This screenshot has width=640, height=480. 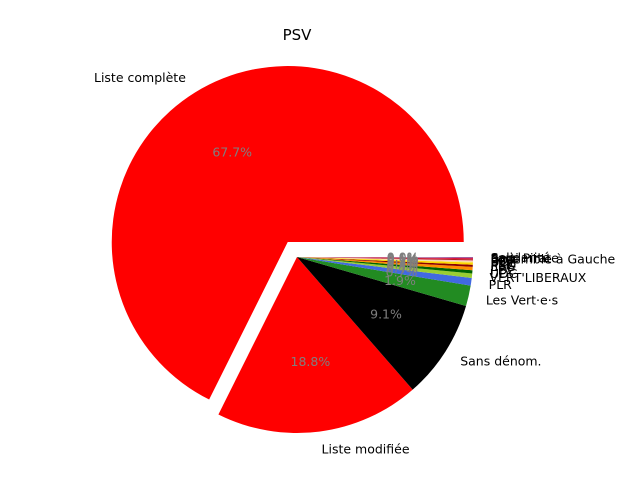 What do you see at coordinates (311, 361) in the screenshot?
I see `slice-percent-label: 18.8%` at bounding box center [311, 361].